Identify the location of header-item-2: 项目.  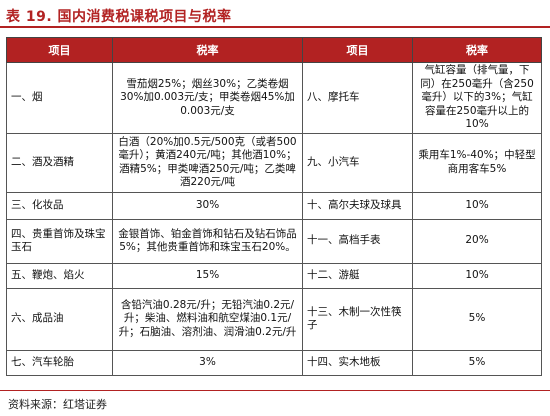
(357, 50).